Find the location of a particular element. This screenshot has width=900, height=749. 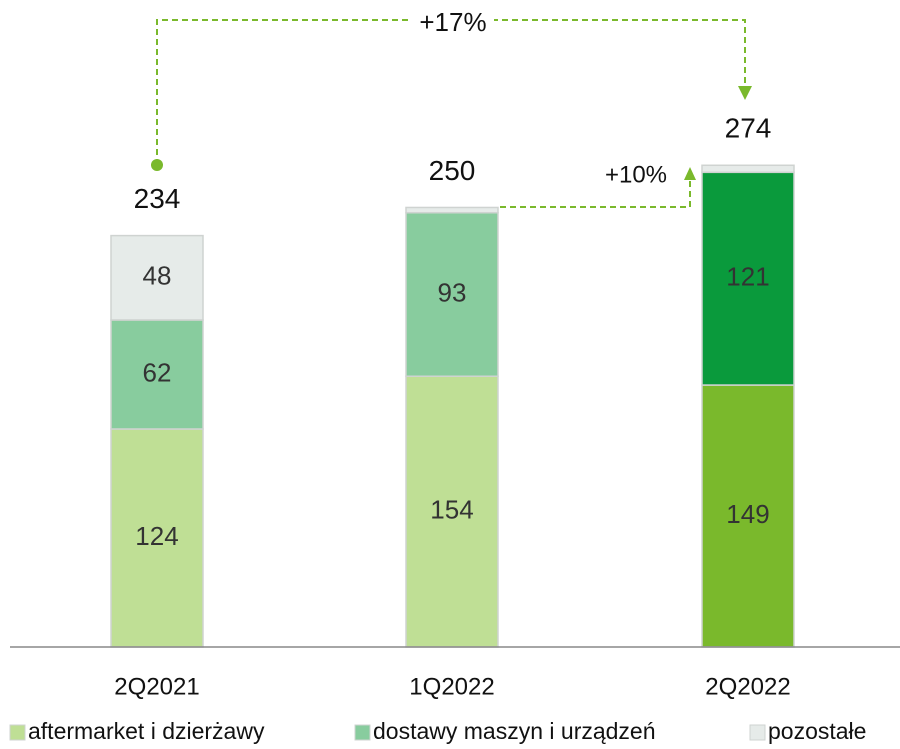

segment-label: 124 is located at coordinates (156, 536).